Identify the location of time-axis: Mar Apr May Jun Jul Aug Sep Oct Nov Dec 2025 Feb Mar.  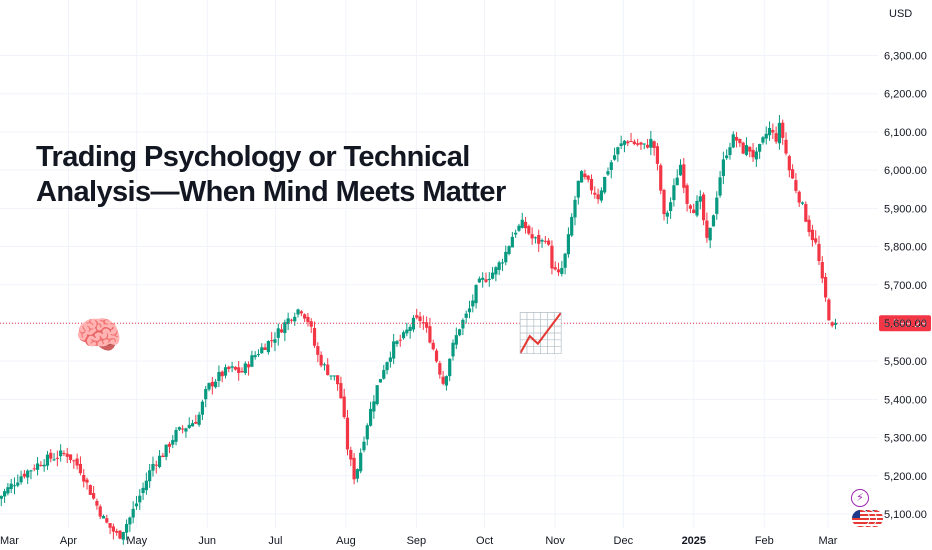
(419, 541).